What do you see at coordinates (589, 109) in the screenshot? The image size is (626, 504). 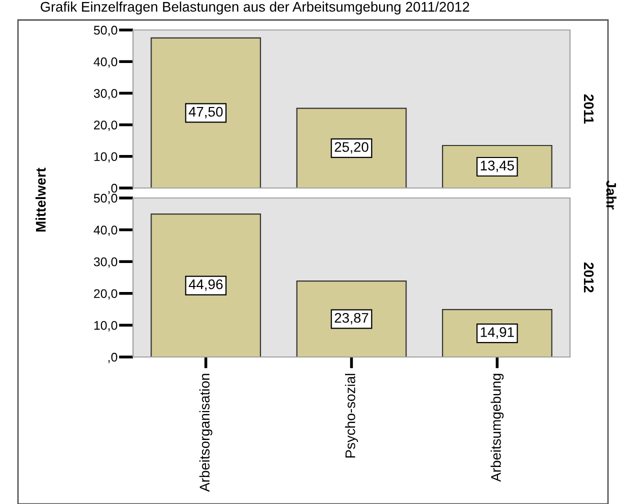 I see `y2-axis-title: 2011` at bounding box center [589, 109].